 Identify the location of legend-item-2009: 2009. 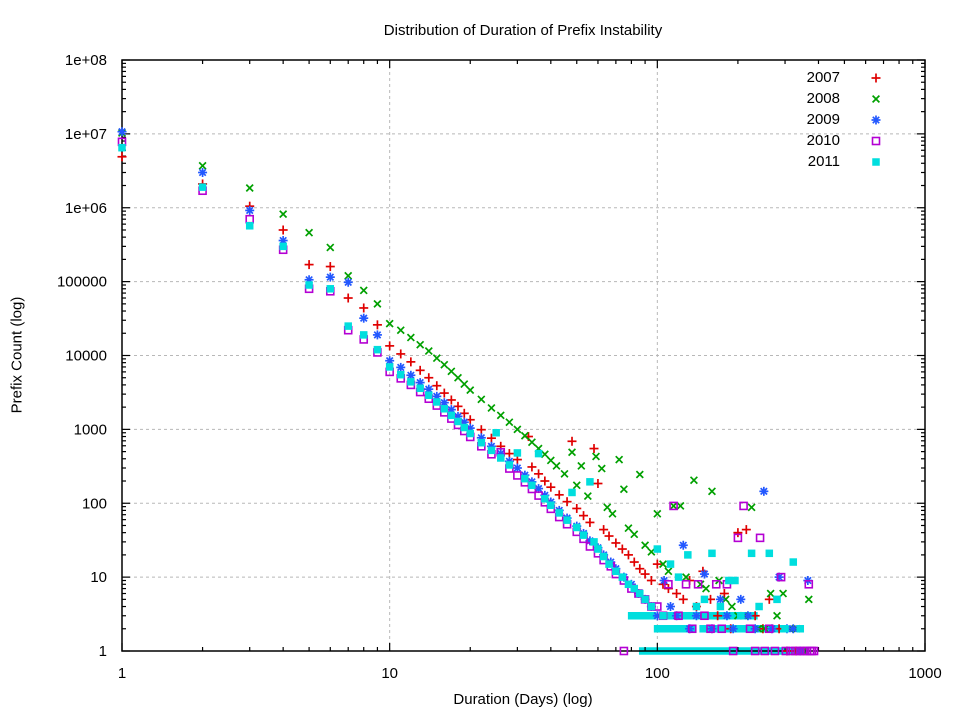
(847, 119).